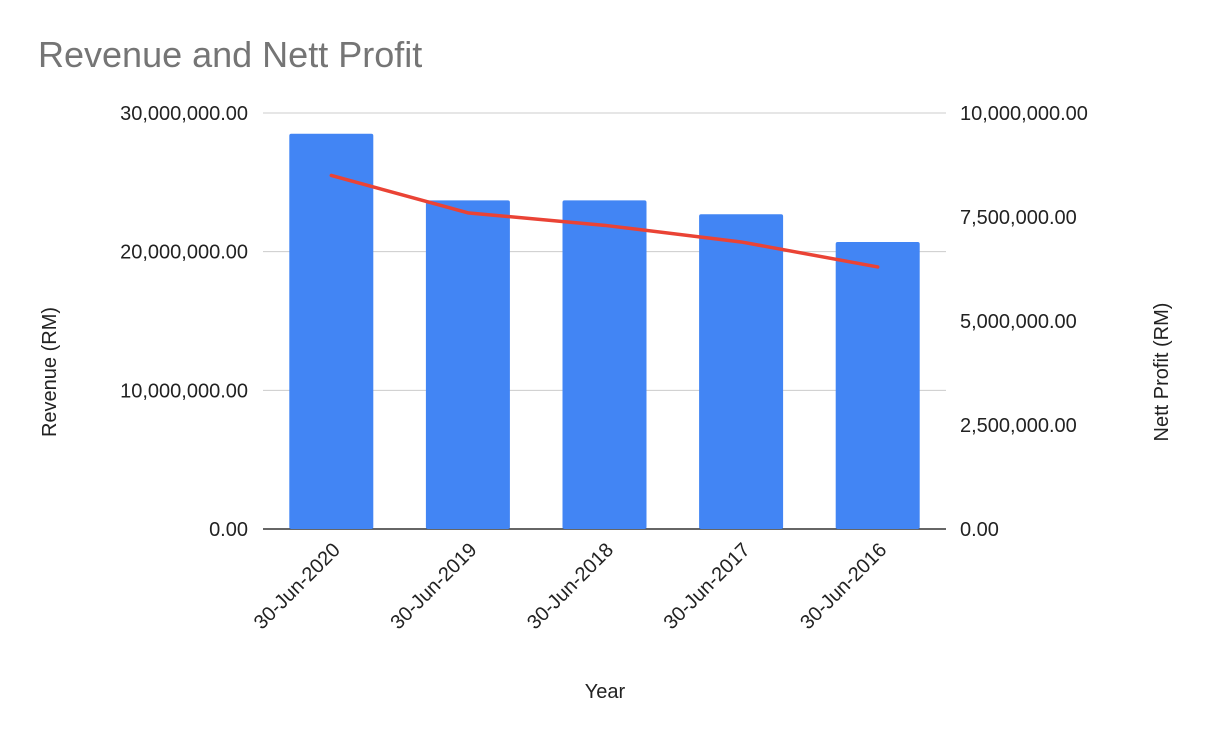 The height and width of the screenshot is (742, 1210). I want to click on right-tick-label: 0.00, so click(979, 530).